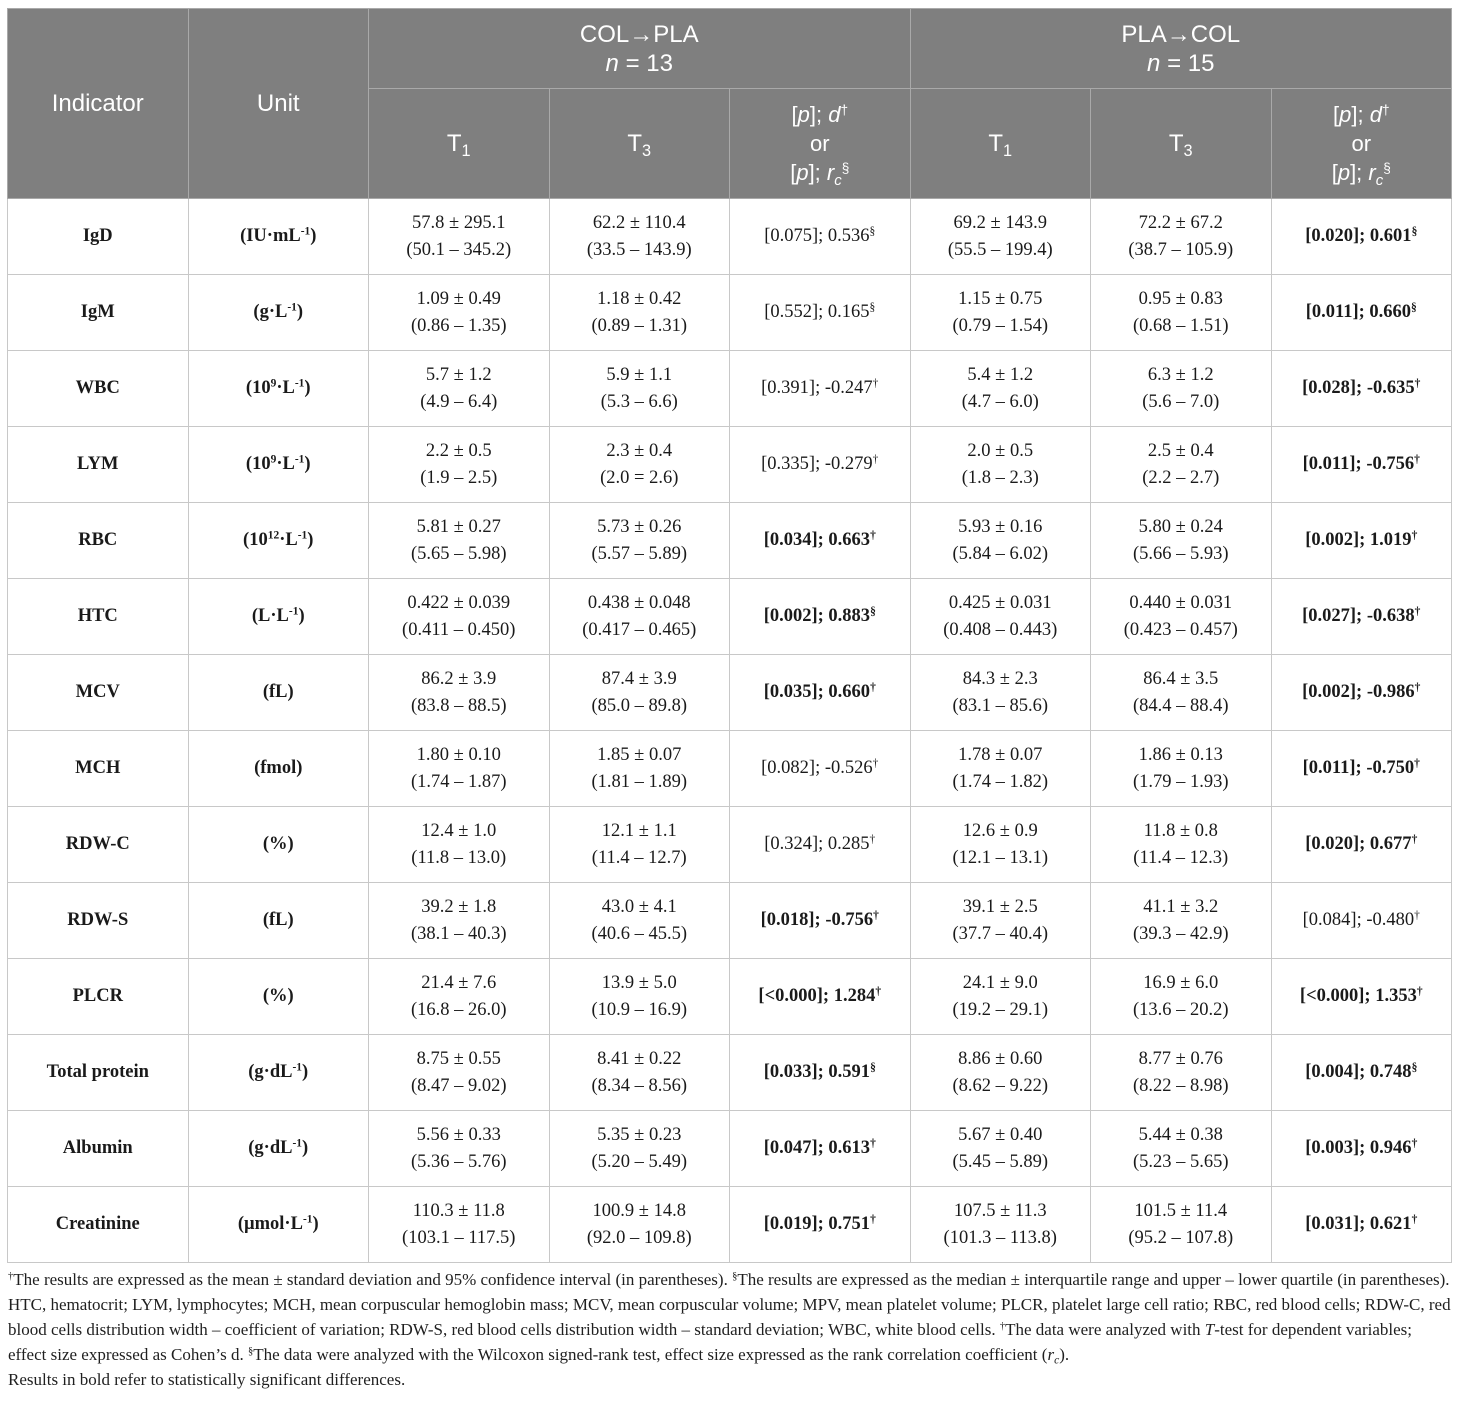 The height and width of the screenshot is (1423, 1460). I want to click on test-result: [0.324]; 0.285, so click(817, 844).